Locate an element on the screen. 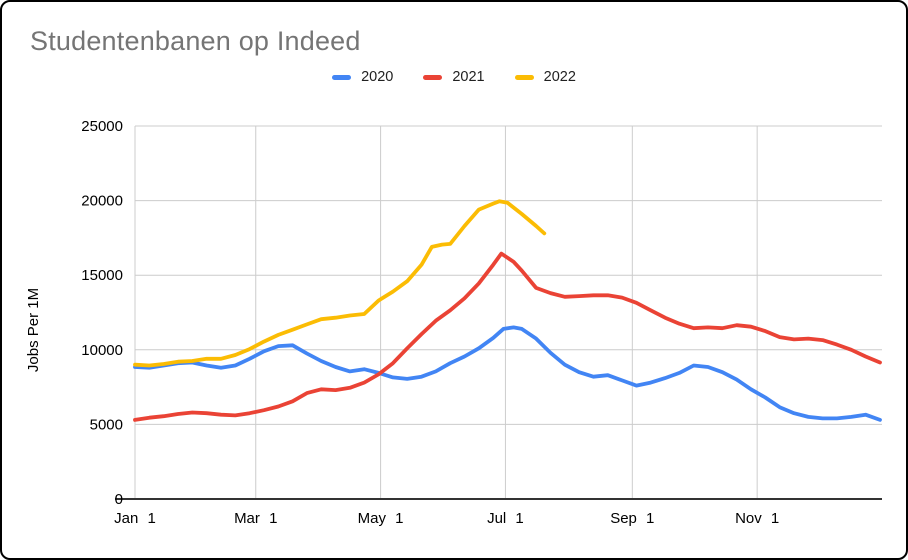 This screenshot has height=560, width=908. series-line-2020 is located at coordinates (507, 373).